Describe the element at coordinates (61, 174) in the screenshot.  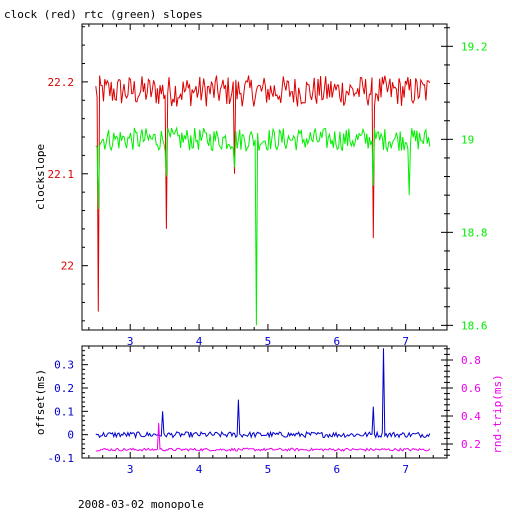
I see `y-tick-label: 22.1` at that location.